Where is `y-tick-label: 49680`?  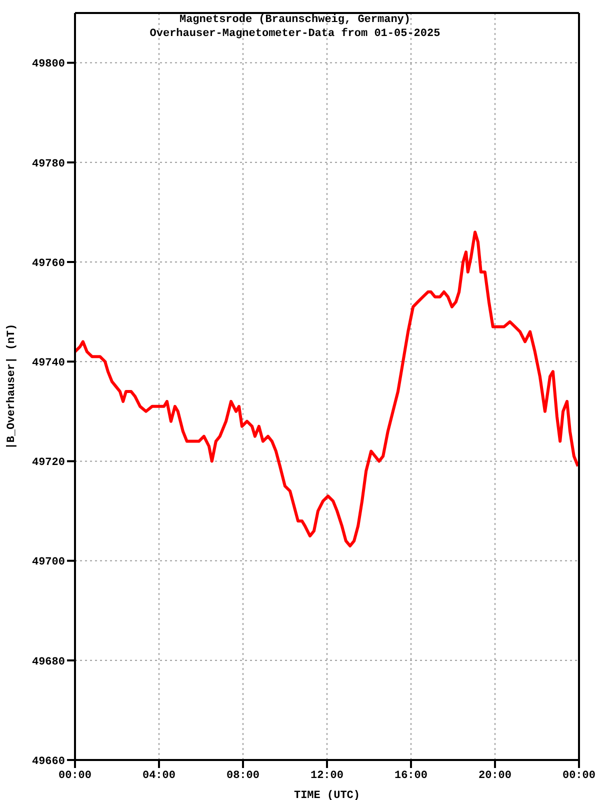 y-tick-label: 49680 is located at coordinates (48, 662).